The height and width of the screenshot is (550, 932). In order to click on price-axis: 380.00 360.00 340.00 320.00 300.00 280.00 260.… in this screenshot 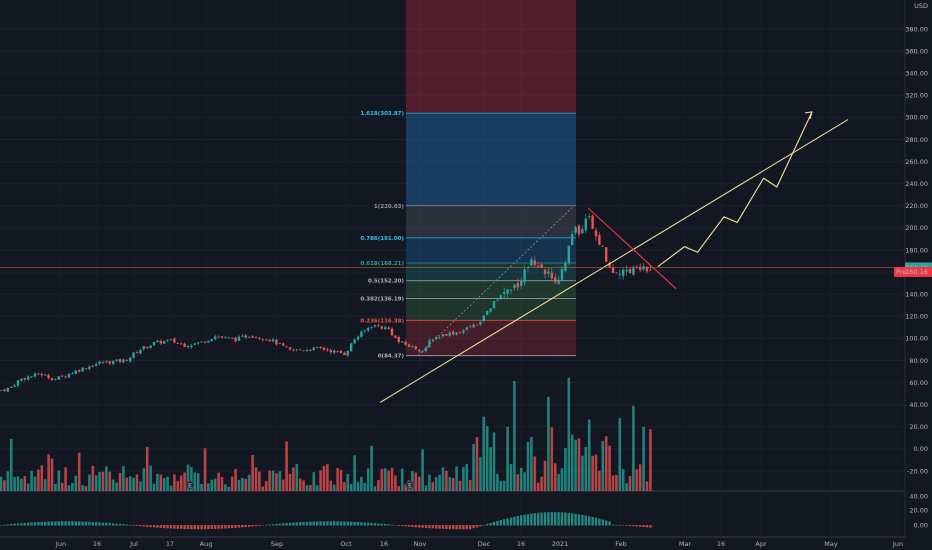, I will do `click(913, 275)`.